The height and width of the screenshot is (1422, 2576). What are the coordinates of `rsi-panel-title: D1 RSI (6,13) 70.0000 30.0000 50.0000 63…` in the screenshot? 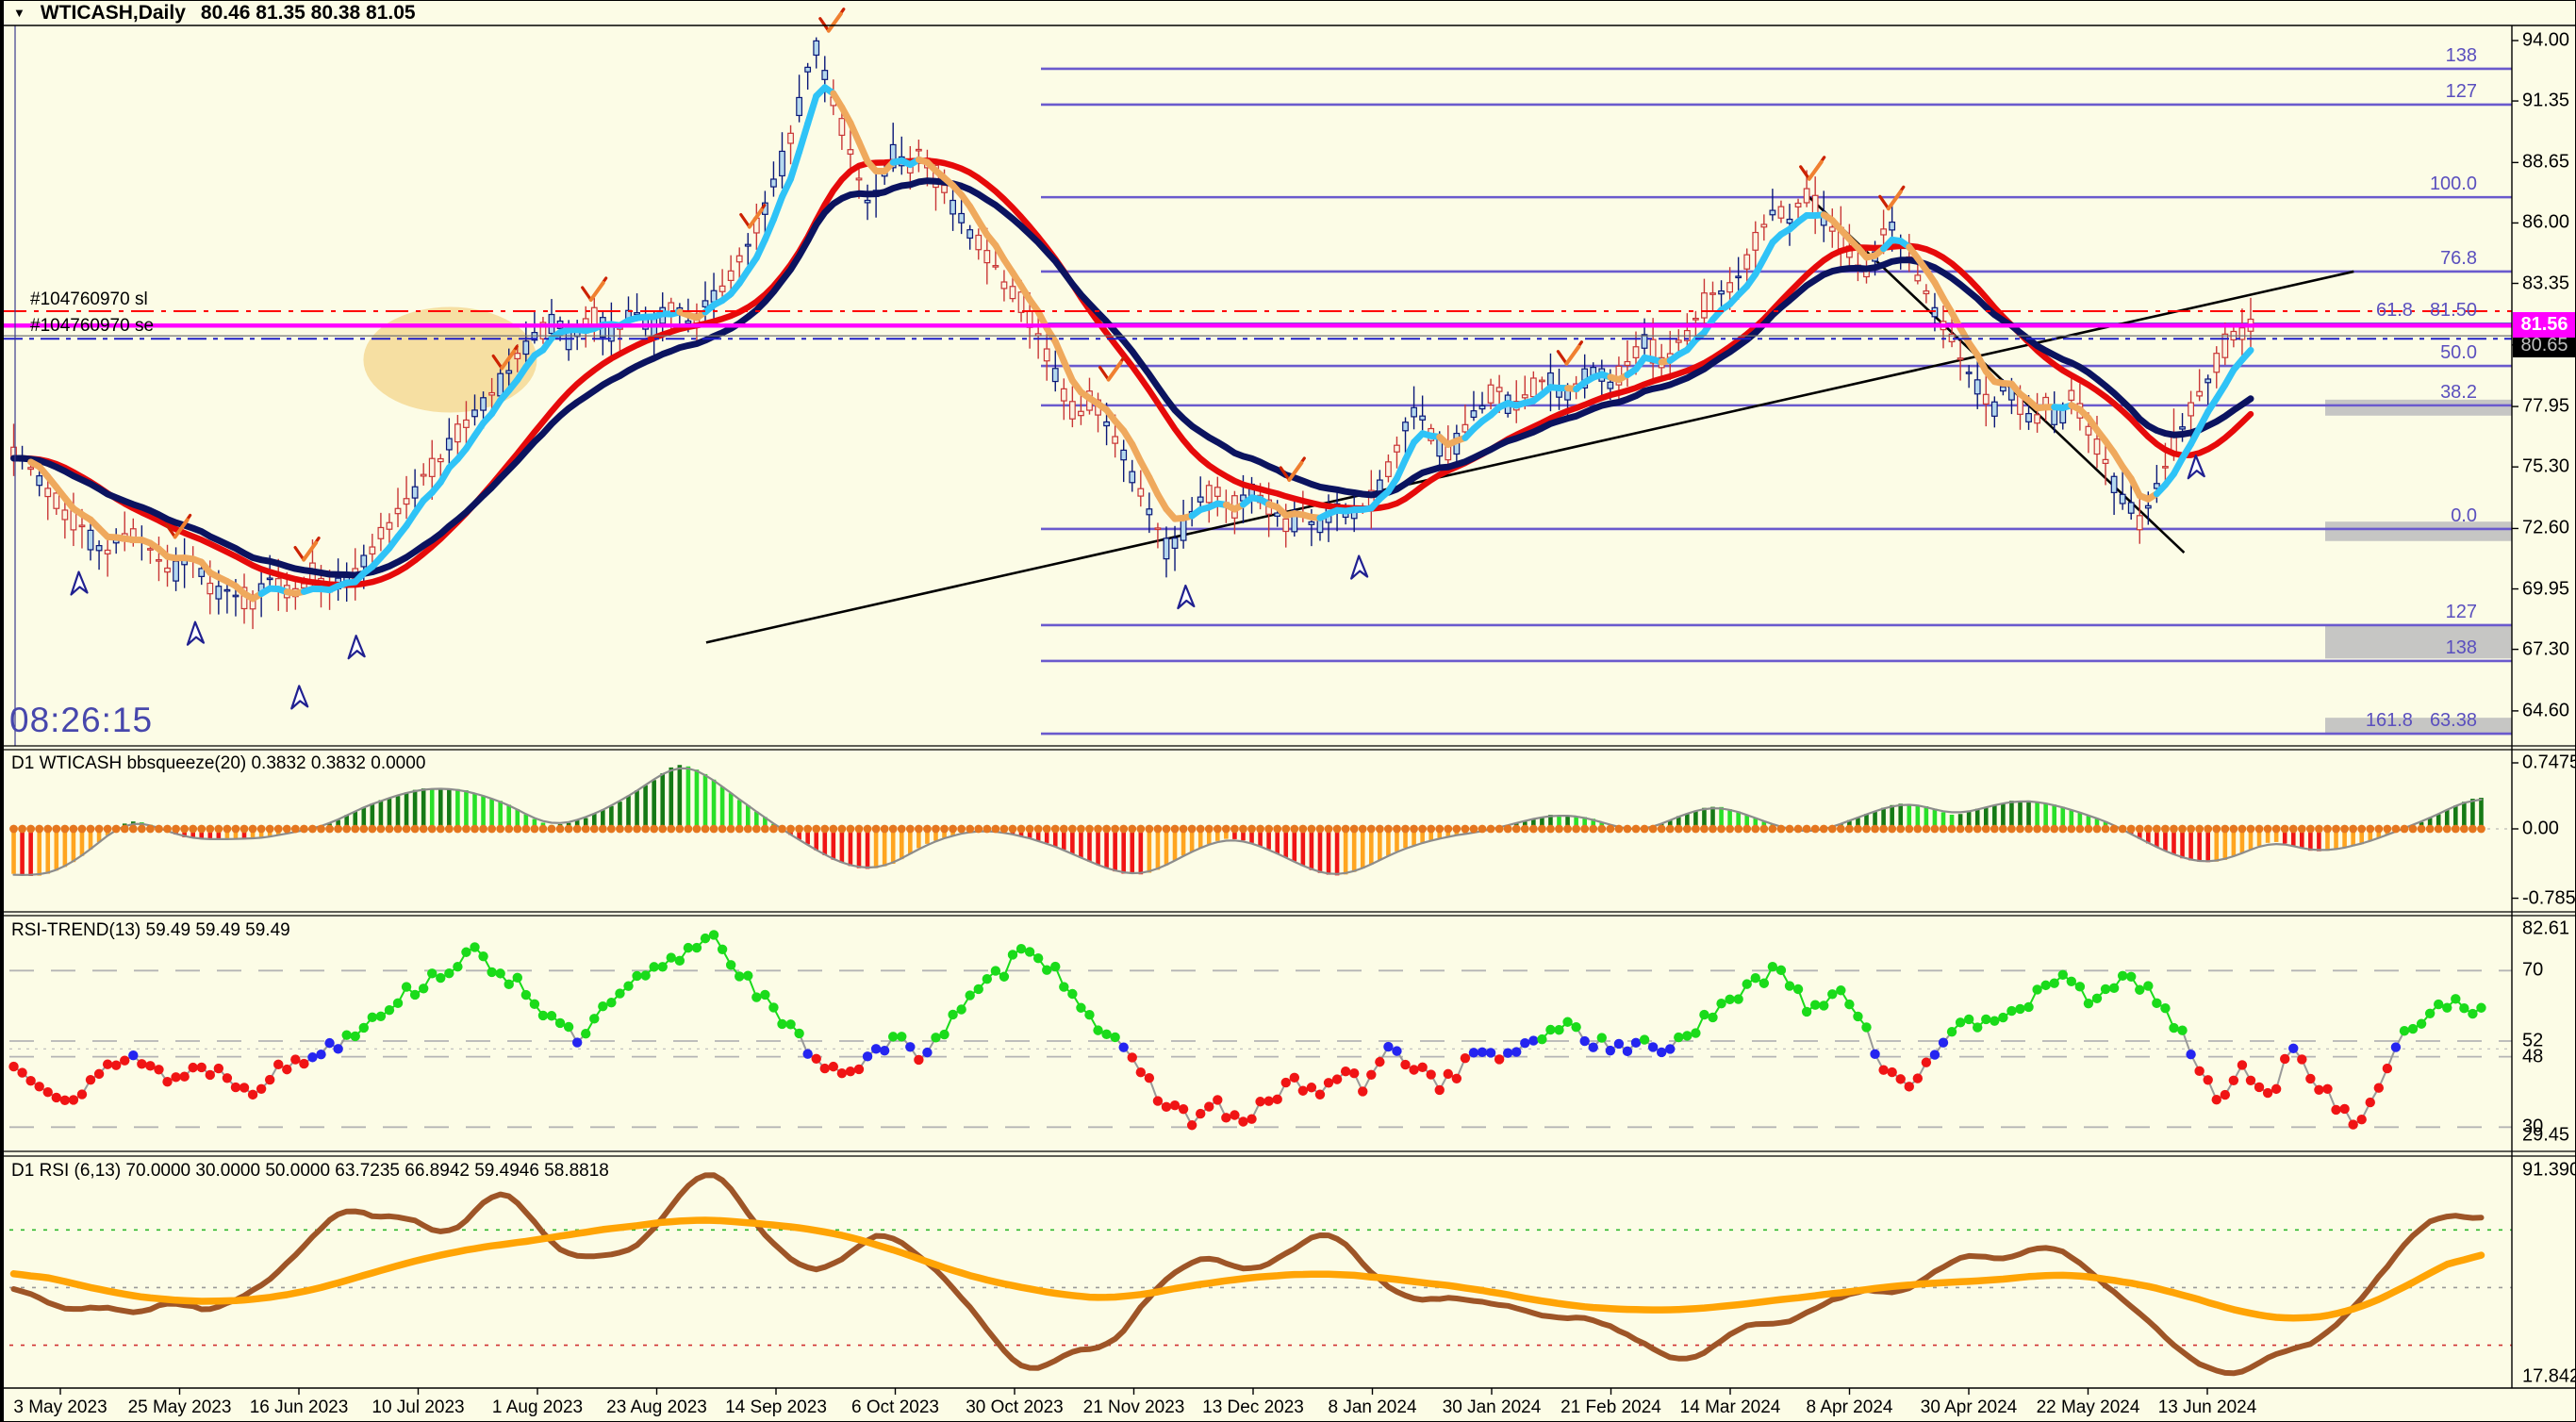 It's located at (310, 1171).